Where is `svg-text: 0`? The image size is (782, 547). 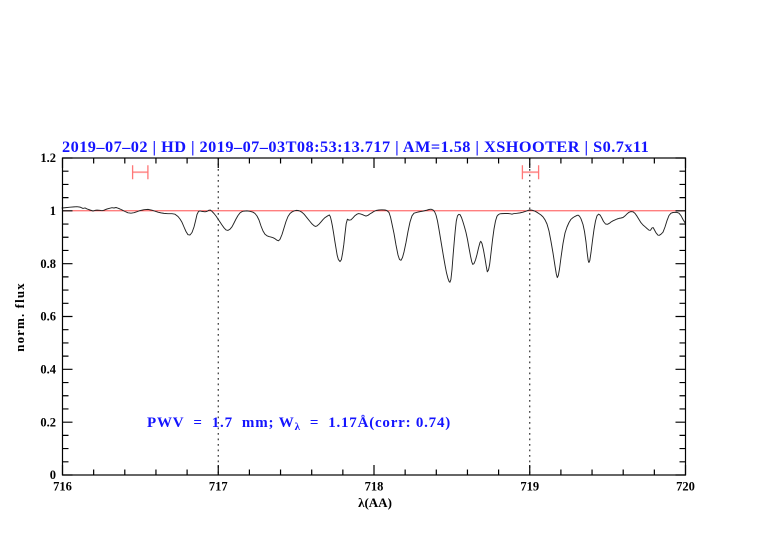
svg-text: 0 is located at coordinates (53, 475).